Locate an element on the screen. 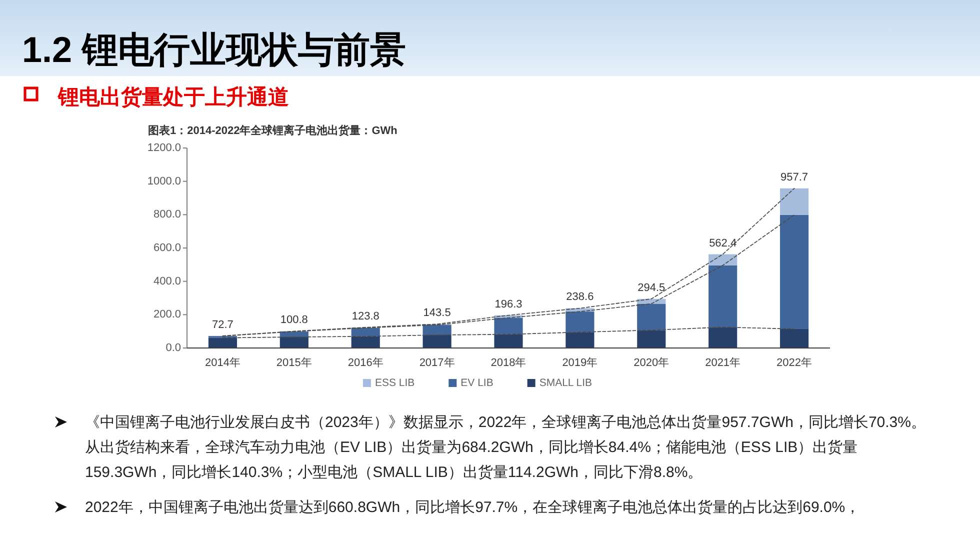  total-label: 562.4 is located at coordinates (723, 243).